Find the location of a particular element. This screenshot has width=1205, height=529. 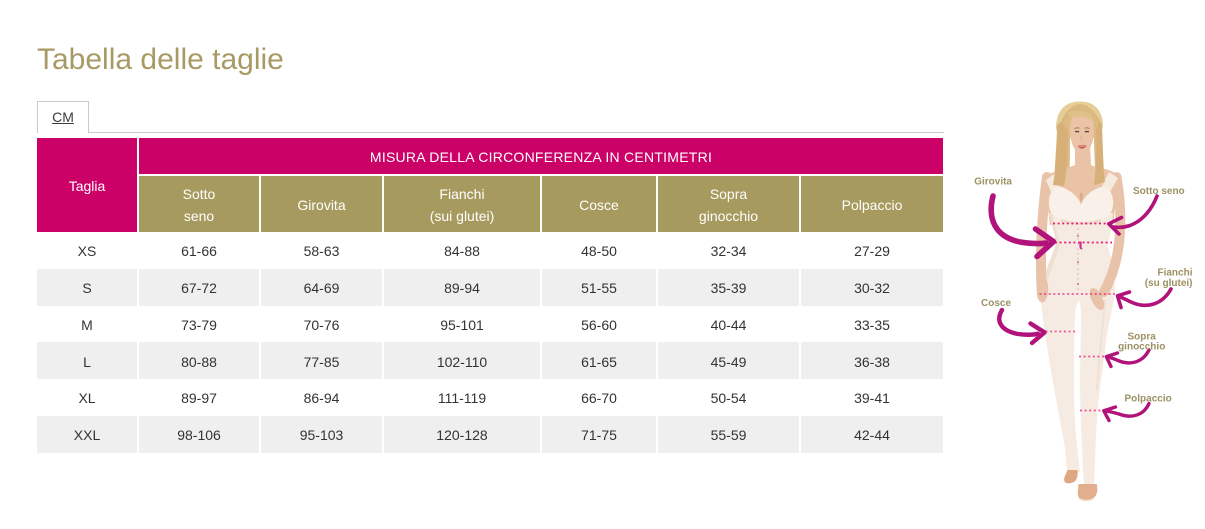

svg-text: Girovita is located at coordinates (993, 182).